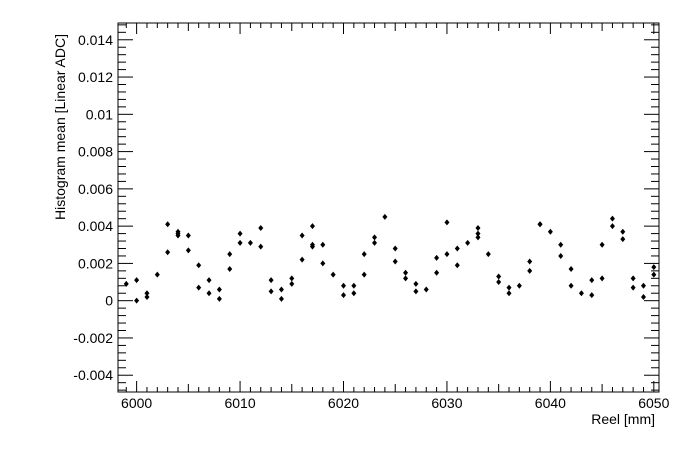 The height and width of the screenshot is (473, 696). What do you see at coordinates (550, 403) in the screenshot?
I see `x-tick-label: 6040` at bounding box center [550, 403].